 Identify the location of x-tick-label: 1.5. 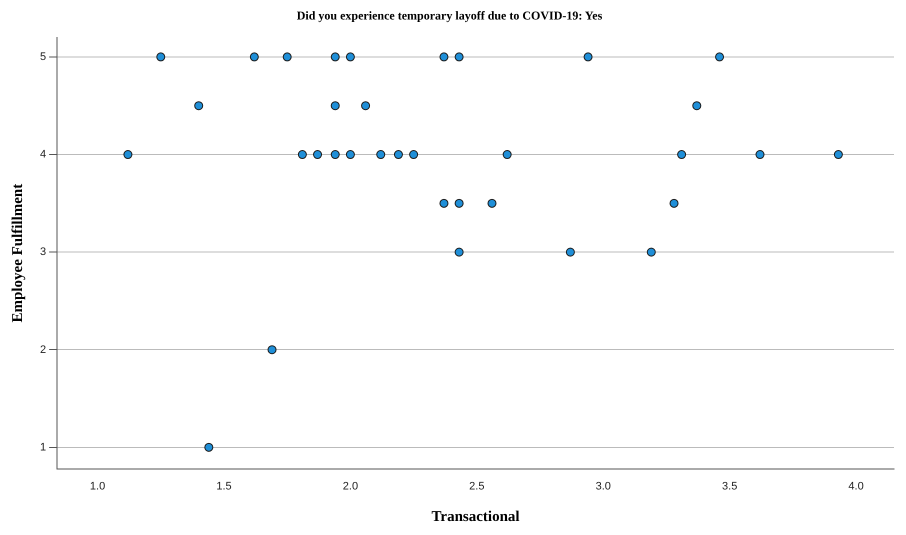
(224, 486).